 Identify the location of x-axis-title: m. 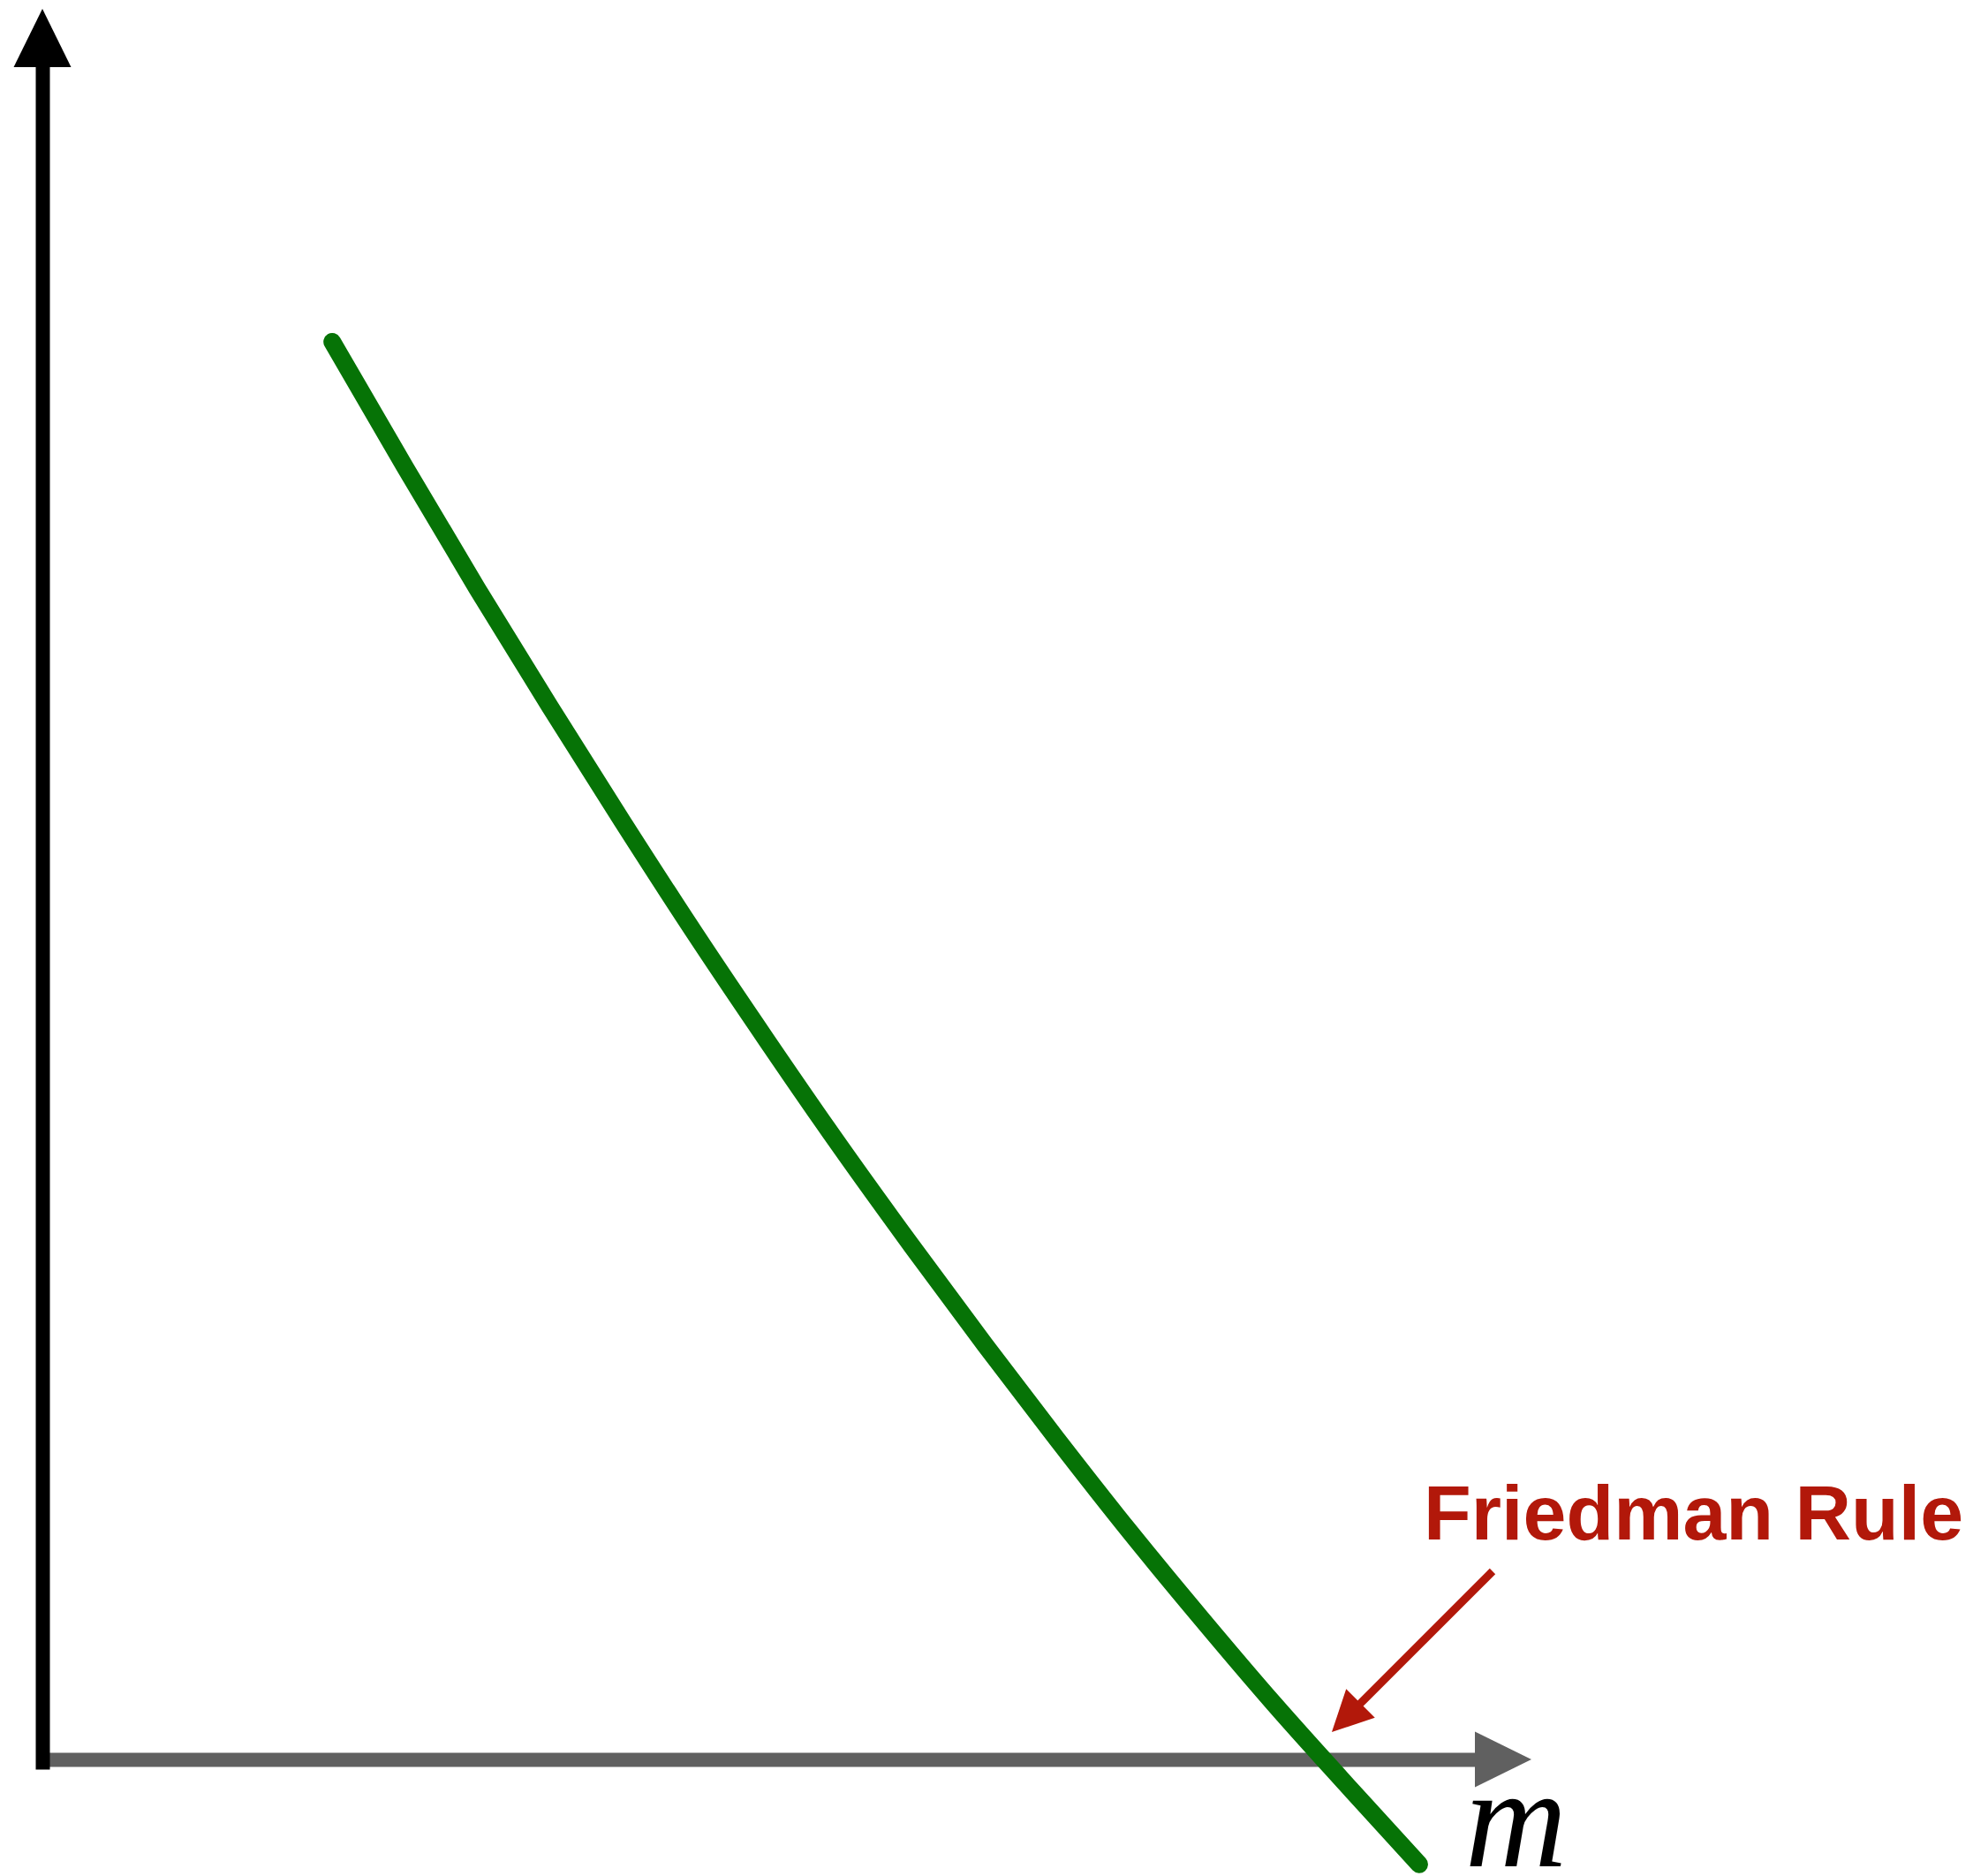
(1516, 1807).